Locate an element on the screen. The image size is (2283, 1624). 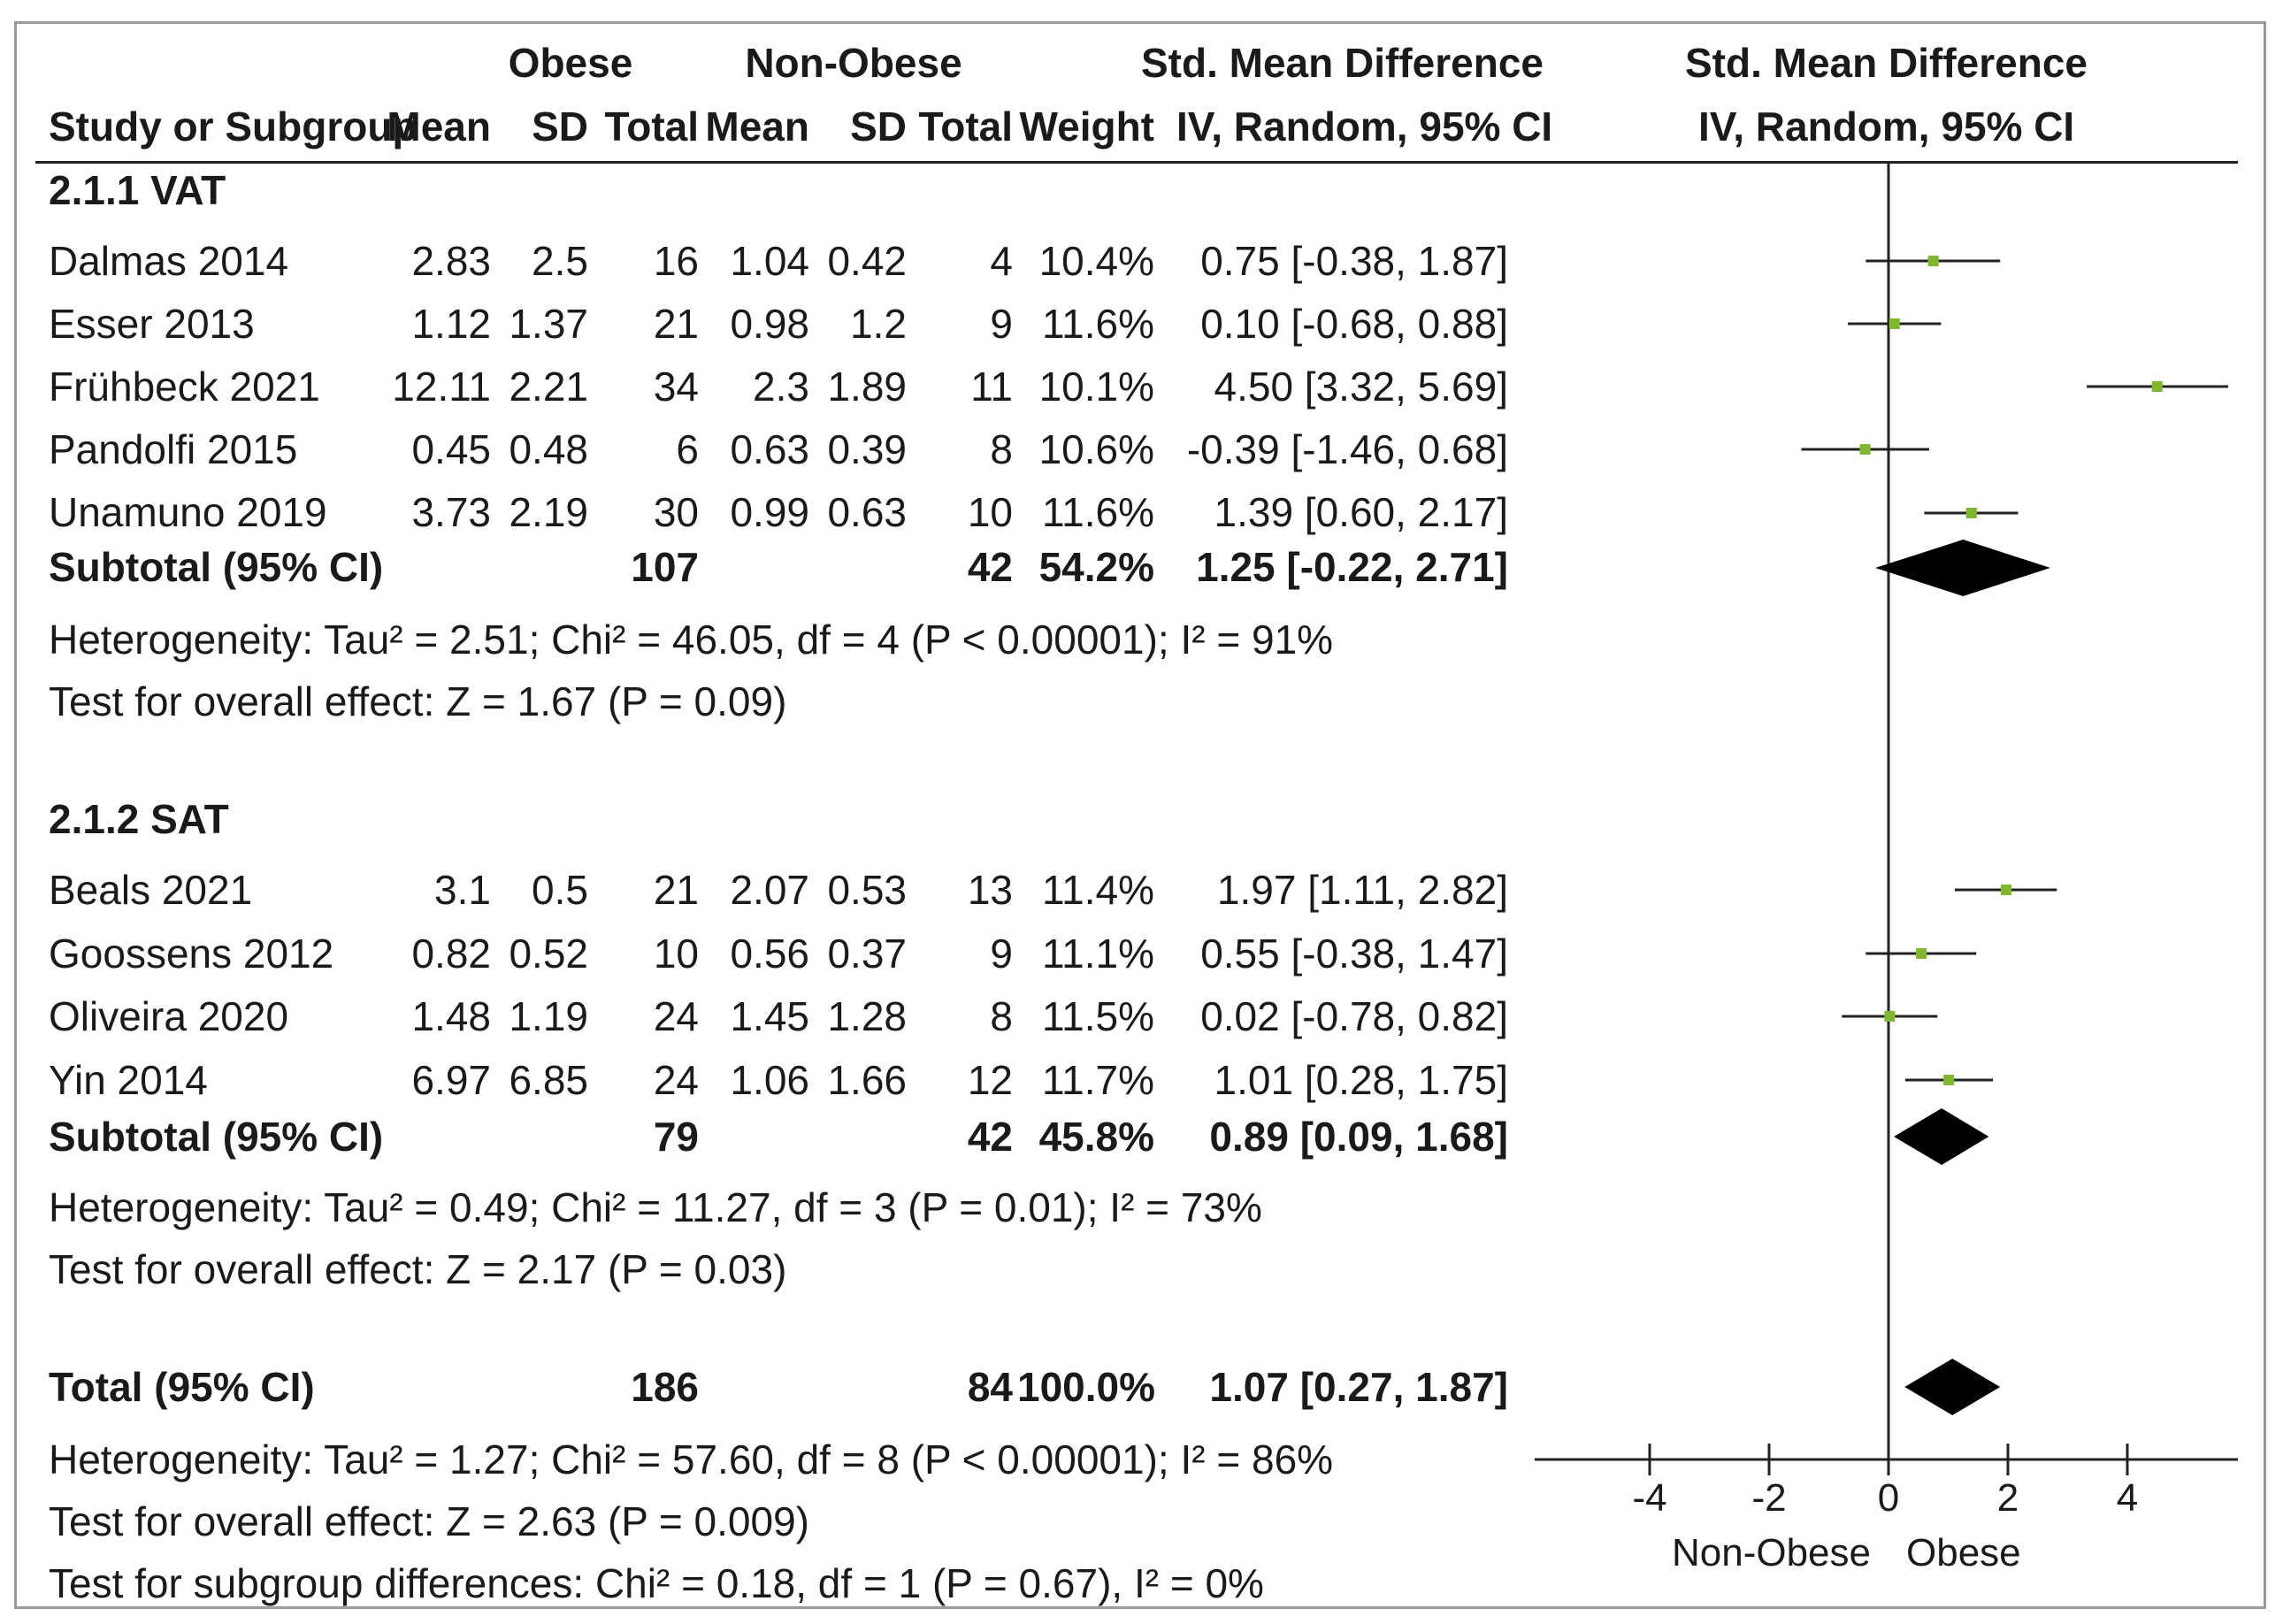
mean1: 3.1 is located at coordinates (462, 890).